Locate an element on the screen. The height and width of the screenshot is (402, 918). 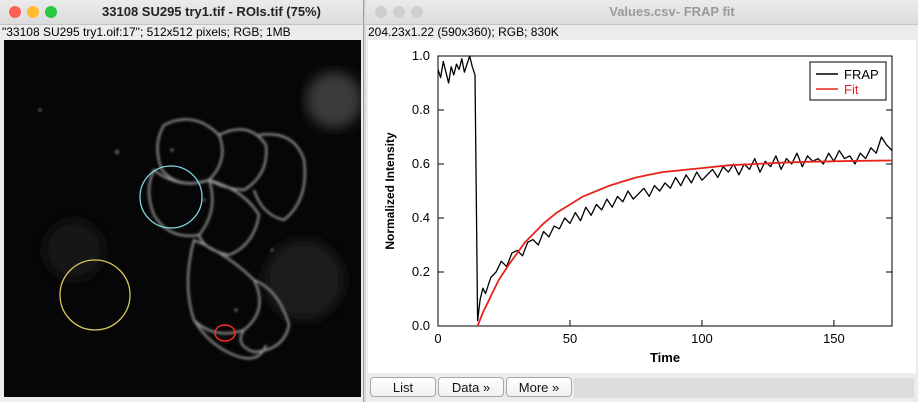
image-window-titlebar: 33108 SU295 try1.tif - ROIs.tif (75%) is located at coordinates (181, 12).